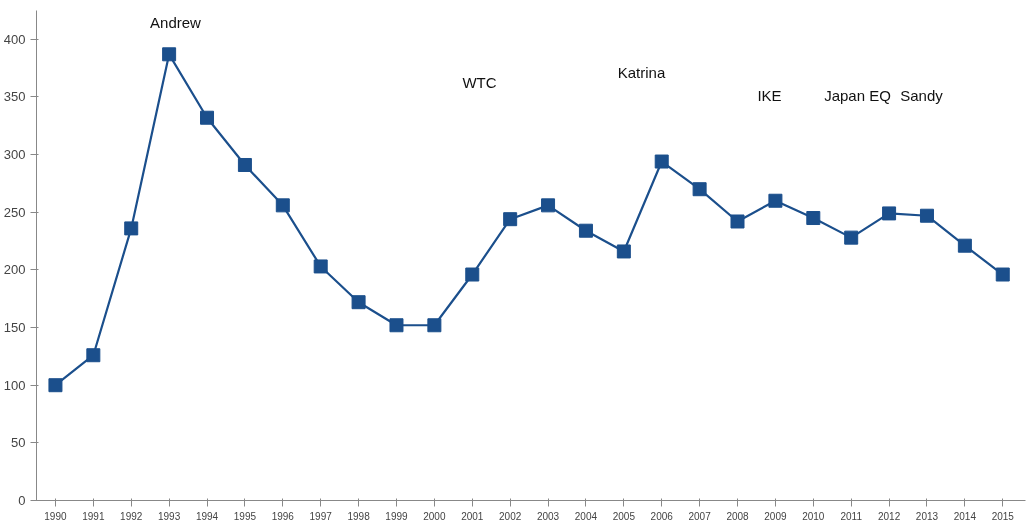 The height and width of the screenshot is (527, 1035). What do you see at coordinates (93, 516) in the screenshot?
I see `x-tick-label: 1991` at bounding box center [93, 516].